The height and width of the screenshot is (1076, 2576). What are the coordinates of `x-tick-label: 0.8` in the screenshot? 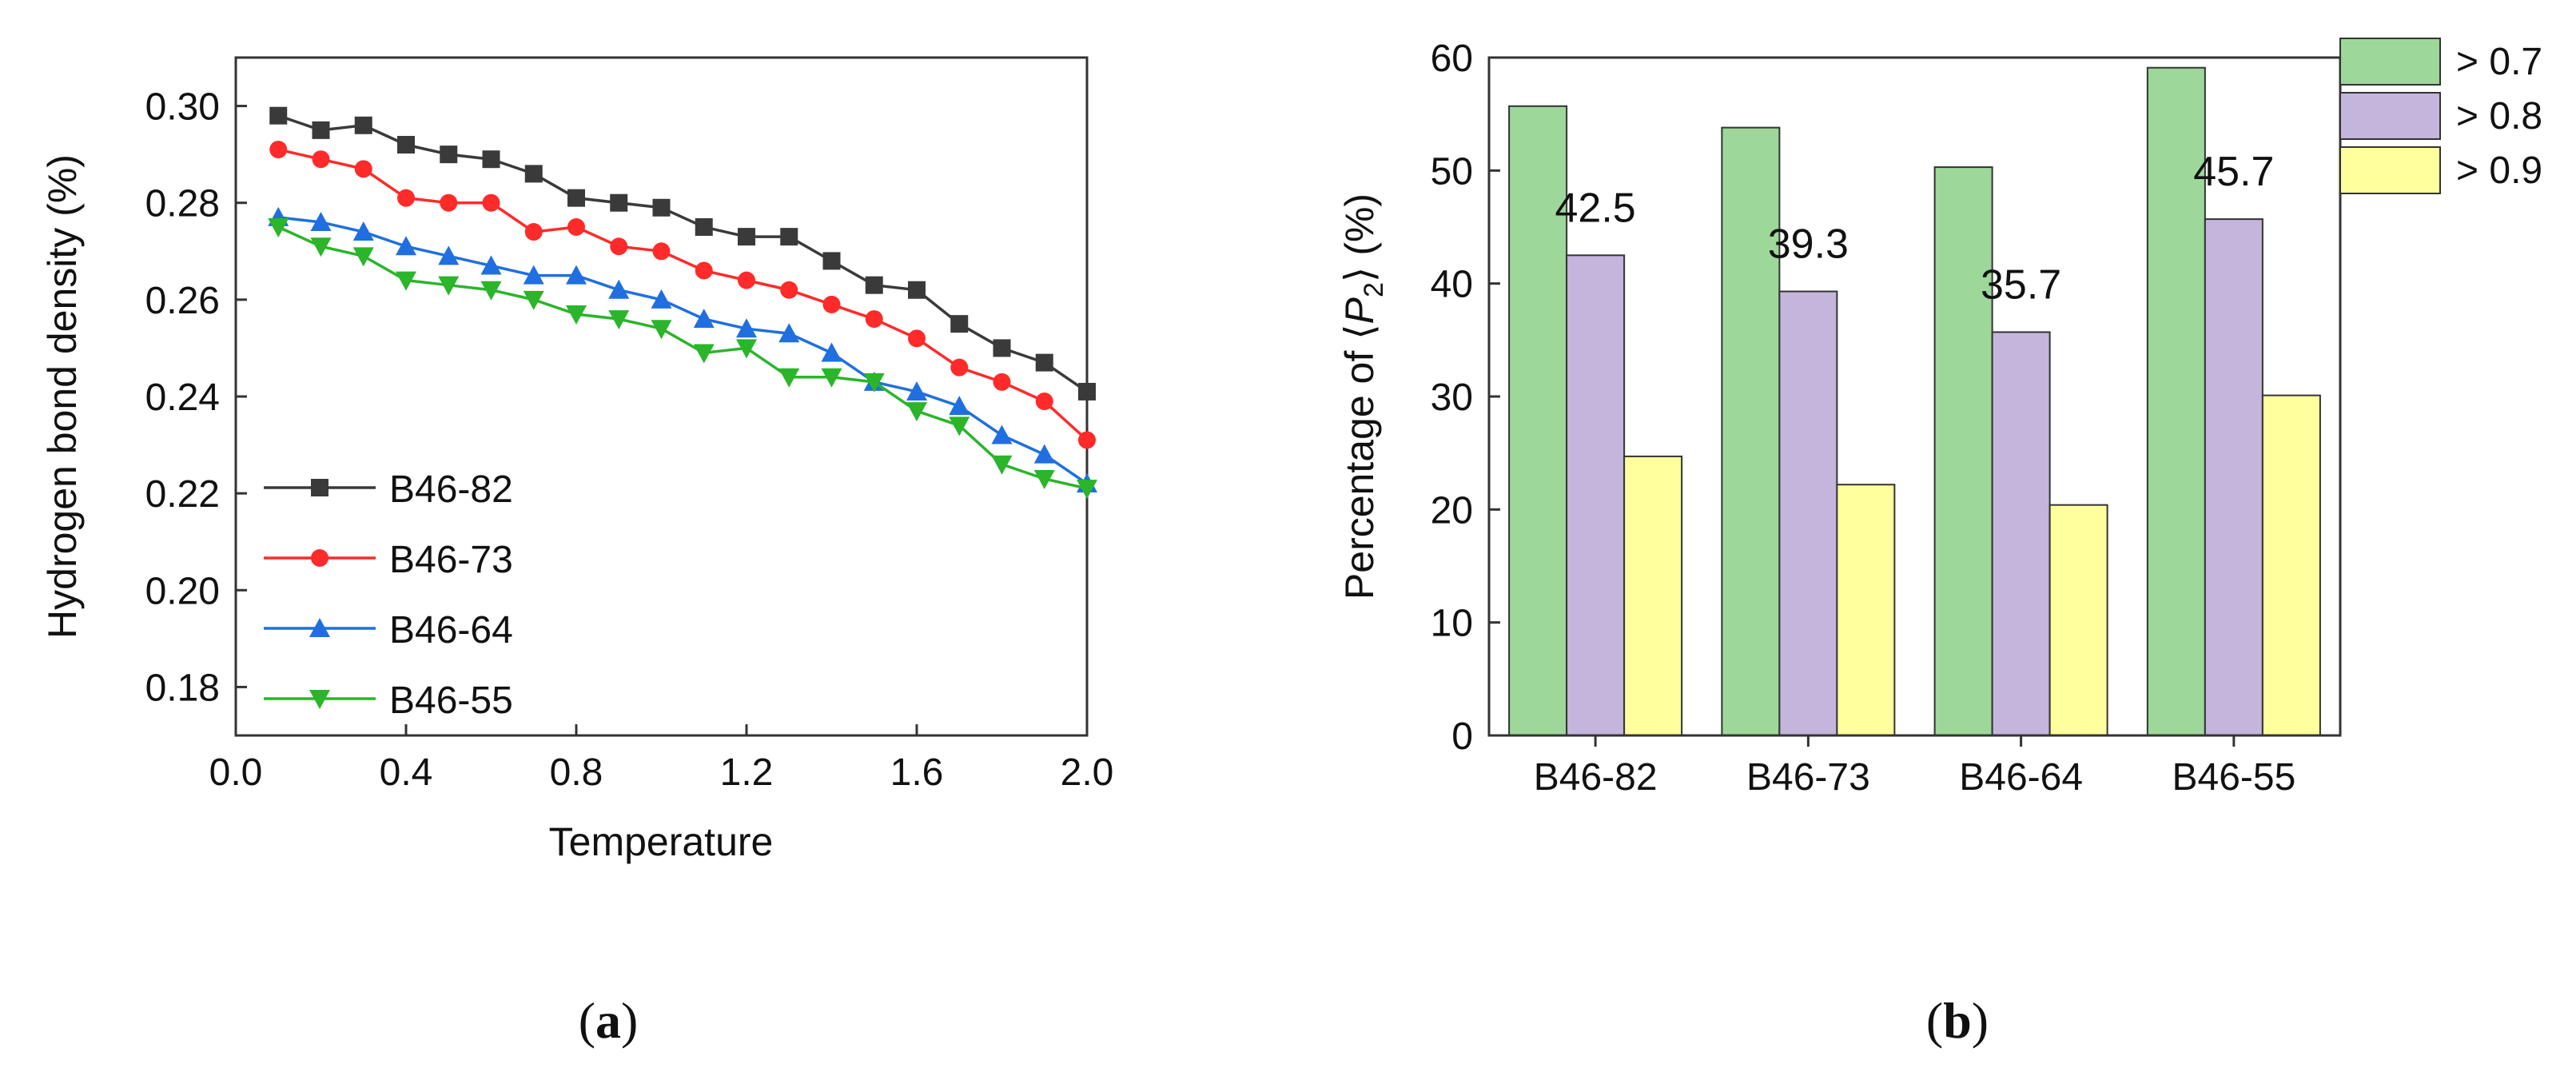 It's located at (576, 773).